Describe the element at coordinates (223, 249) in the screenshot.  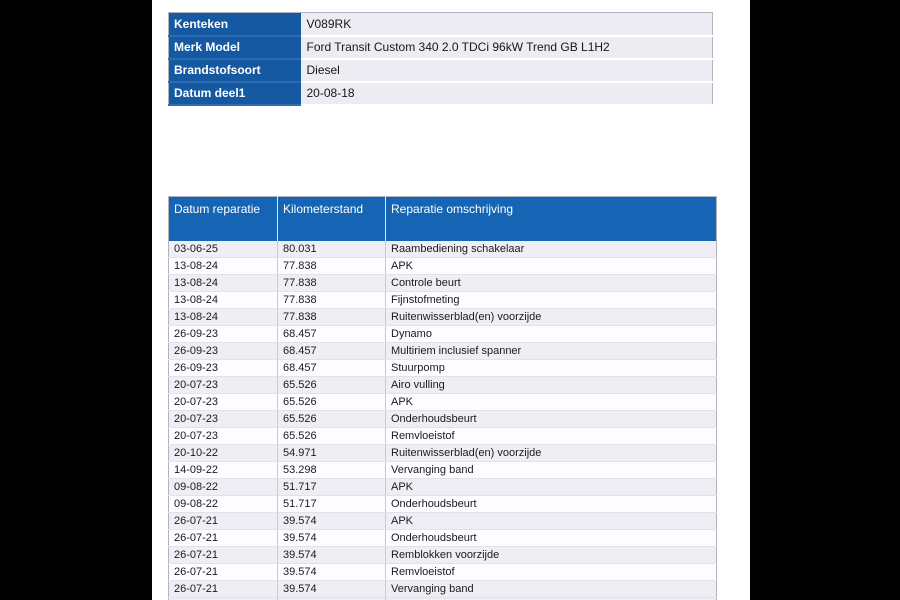
I see `repair-date: 03-06-25` at that location.